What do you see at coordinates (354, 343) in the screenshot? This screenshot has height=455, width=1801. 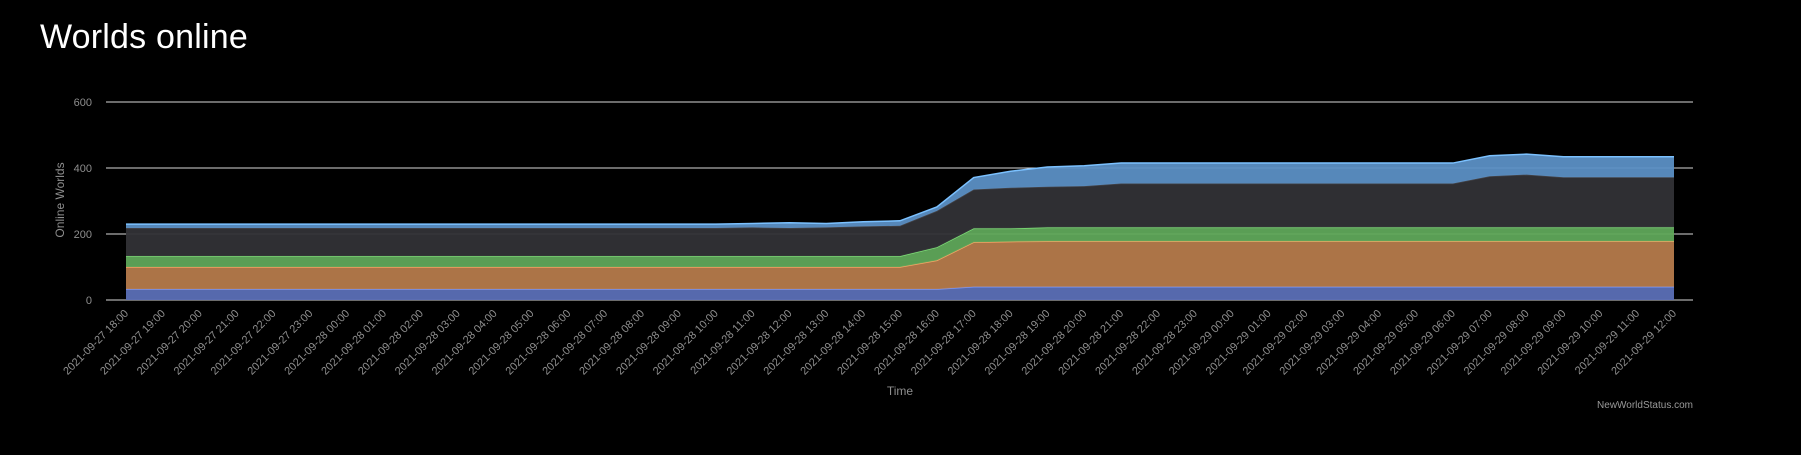 I see `x-tick-label: 2021-09-28 01:00` at bounding box center [354, 343].